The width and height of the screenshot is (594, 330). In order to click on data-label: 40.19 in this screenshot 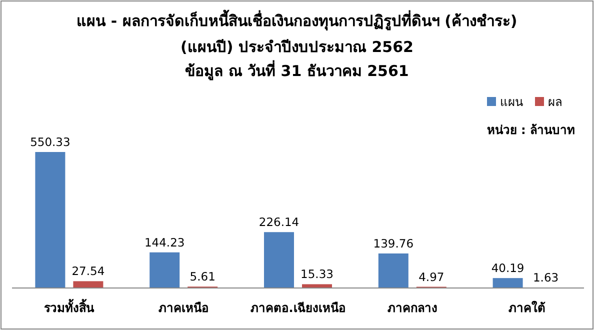, I will do `click(507, 268)`.